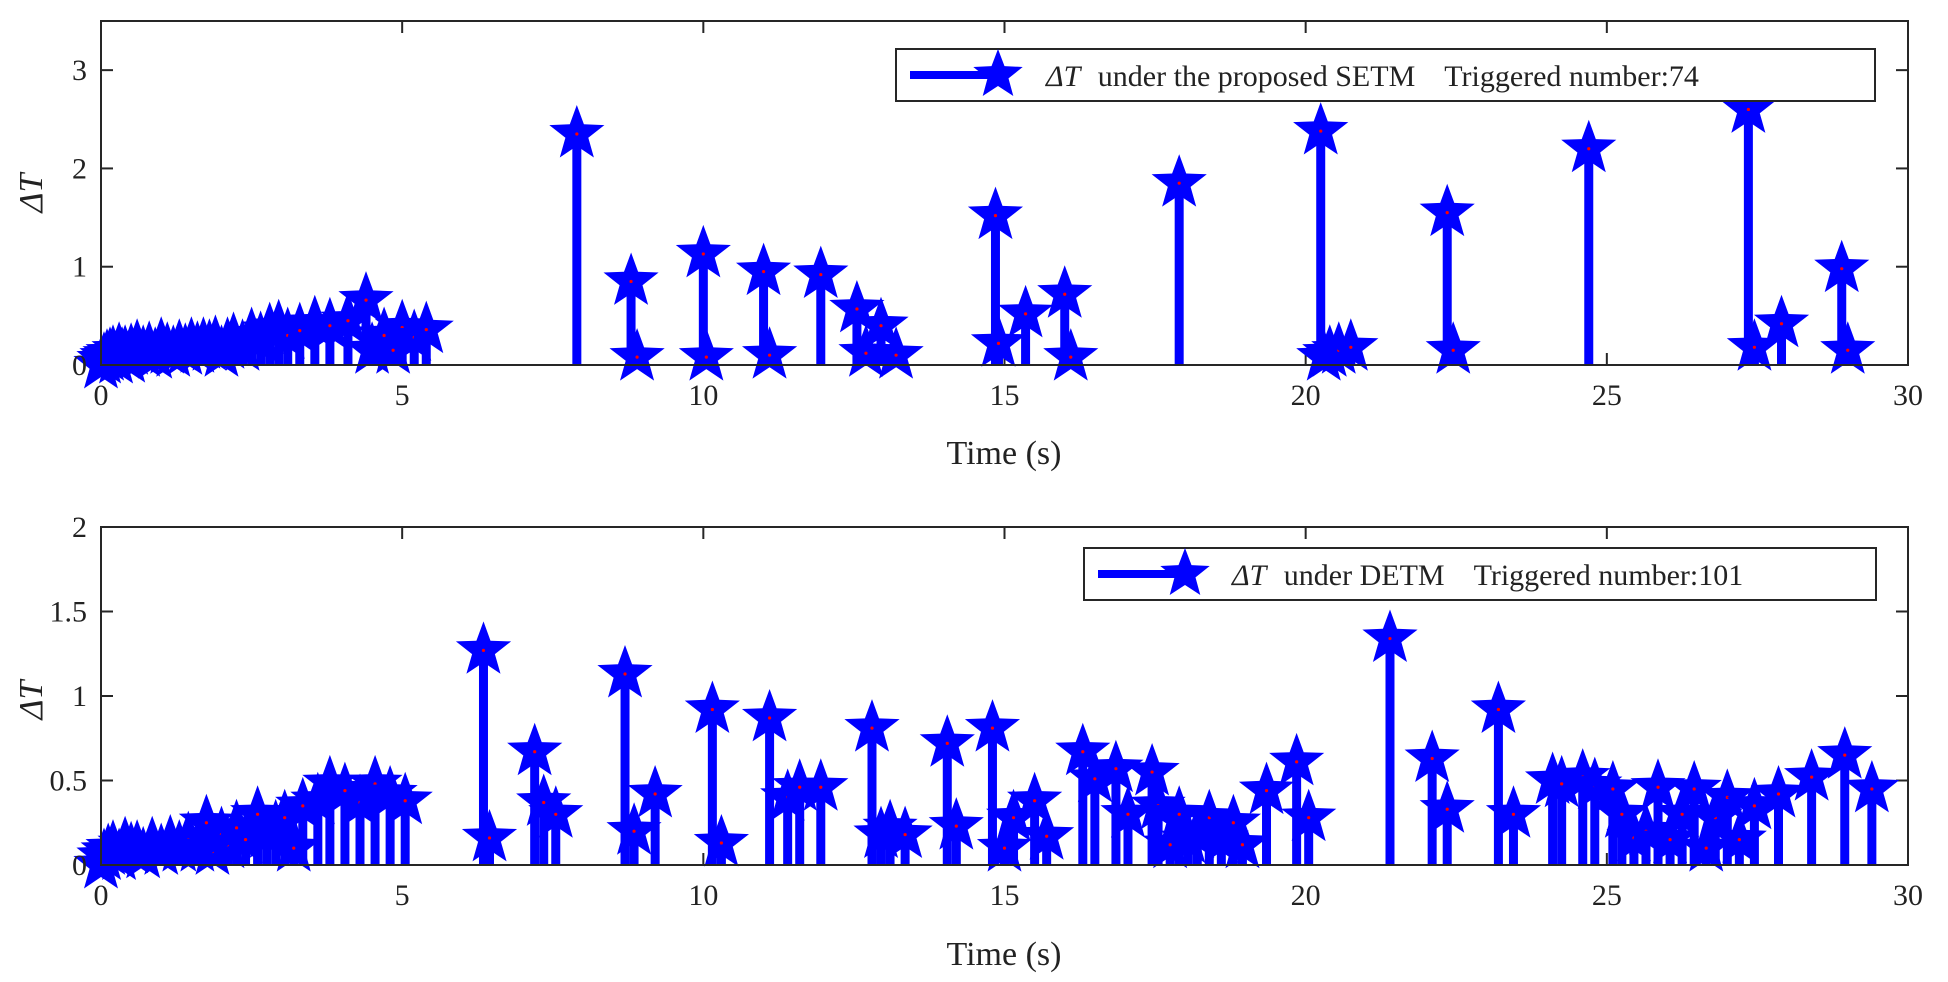 This screenshot has height=982, width=1948. What do you see at coordinates (1908, 895) in the screenshot?
I see `x-tick-label: 30` at bounding box center [1908, 895].